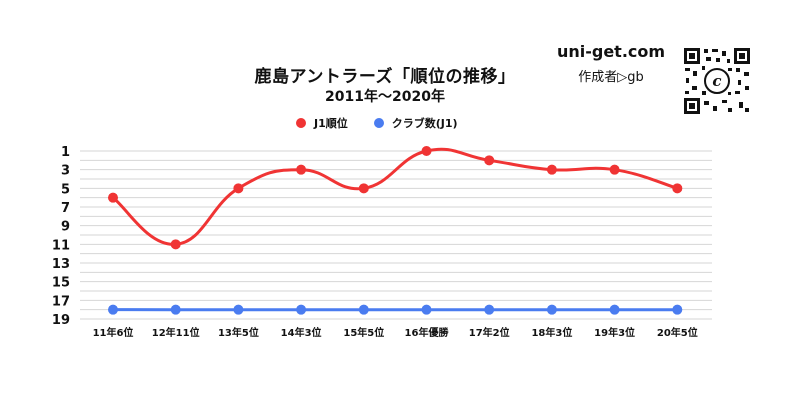 This screenshot has height=400, width=800. Describe the element at coordinates (65, 189) in the screenshot. I see `y-tick-label: 5` at that location.